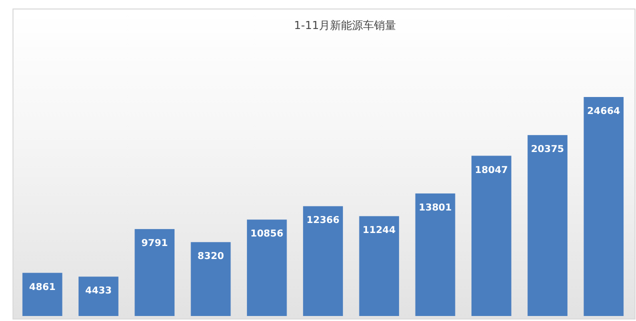  I want to click on data-label: 18047, so click(491, 170).